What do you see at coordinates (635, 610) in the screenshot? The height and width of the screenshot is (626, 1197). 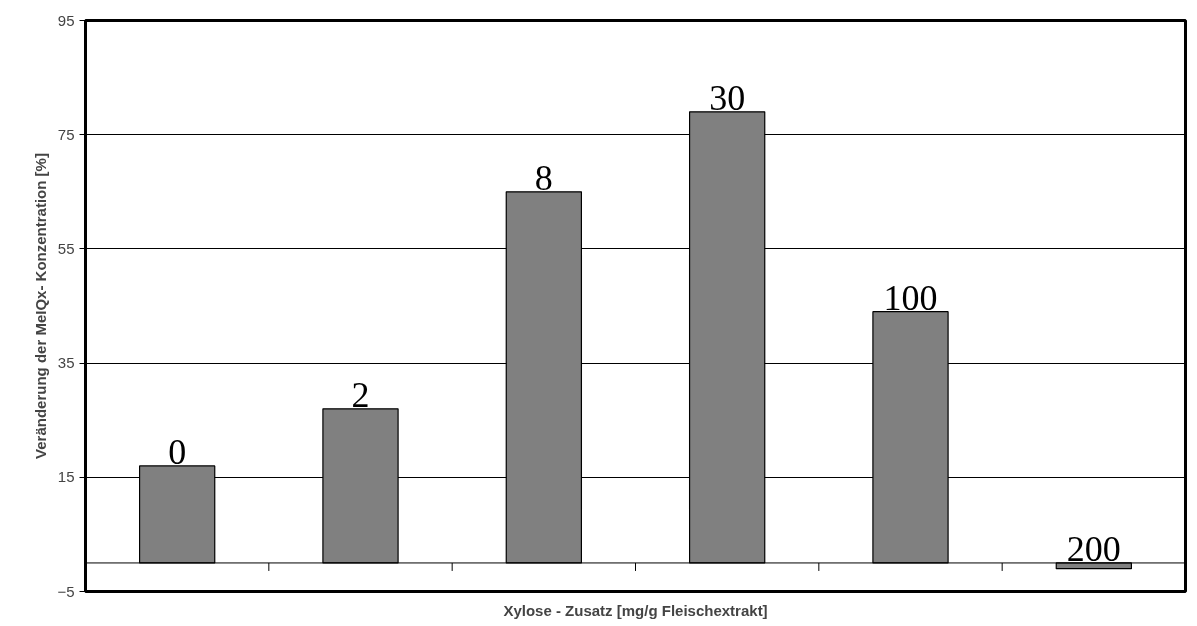 I see `x-axis-title: Xylose - Zusatz [mg/g Fleischextrakt]` at bounding box center [635, 610].